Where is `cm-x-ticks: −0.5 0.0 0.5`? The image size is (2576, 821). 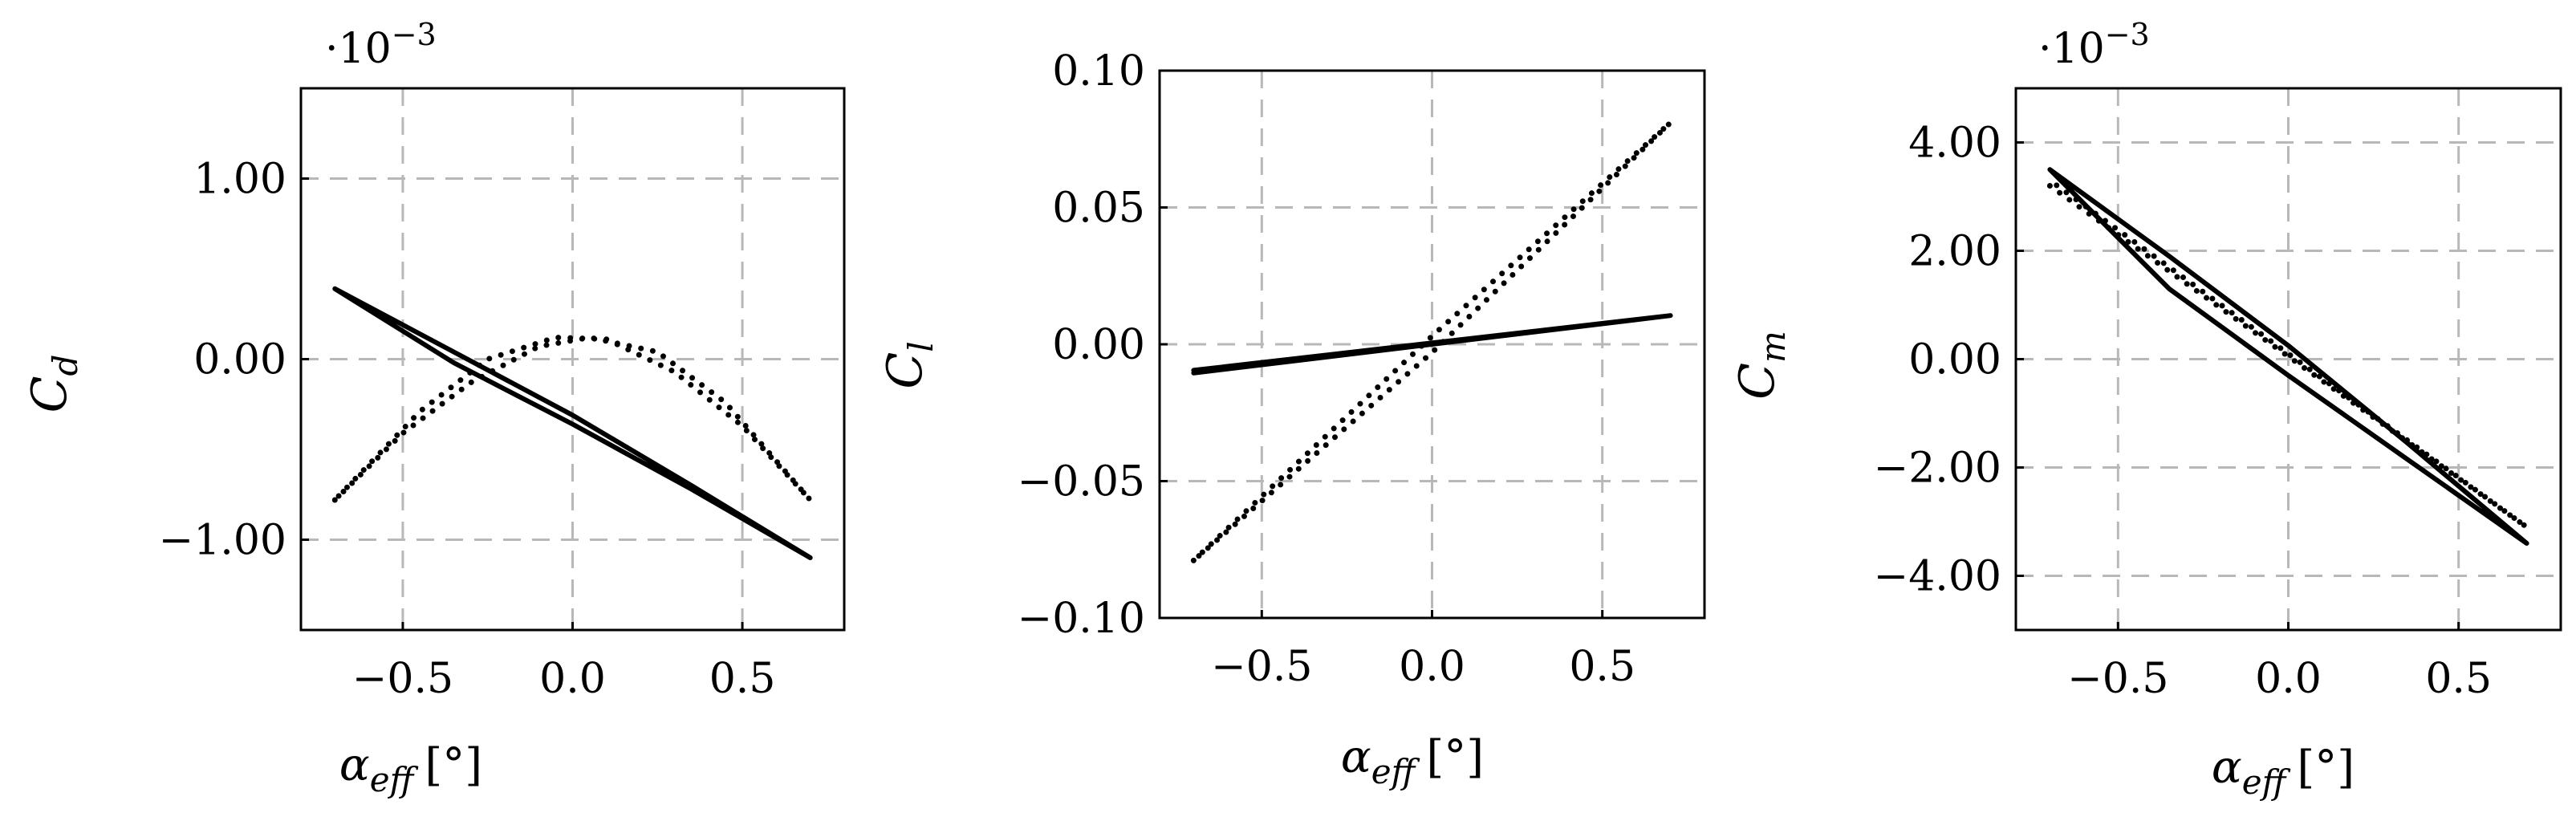 cm-x-ticks: −0.5 0.0 0.5 is located at coordinates (2279, 662).